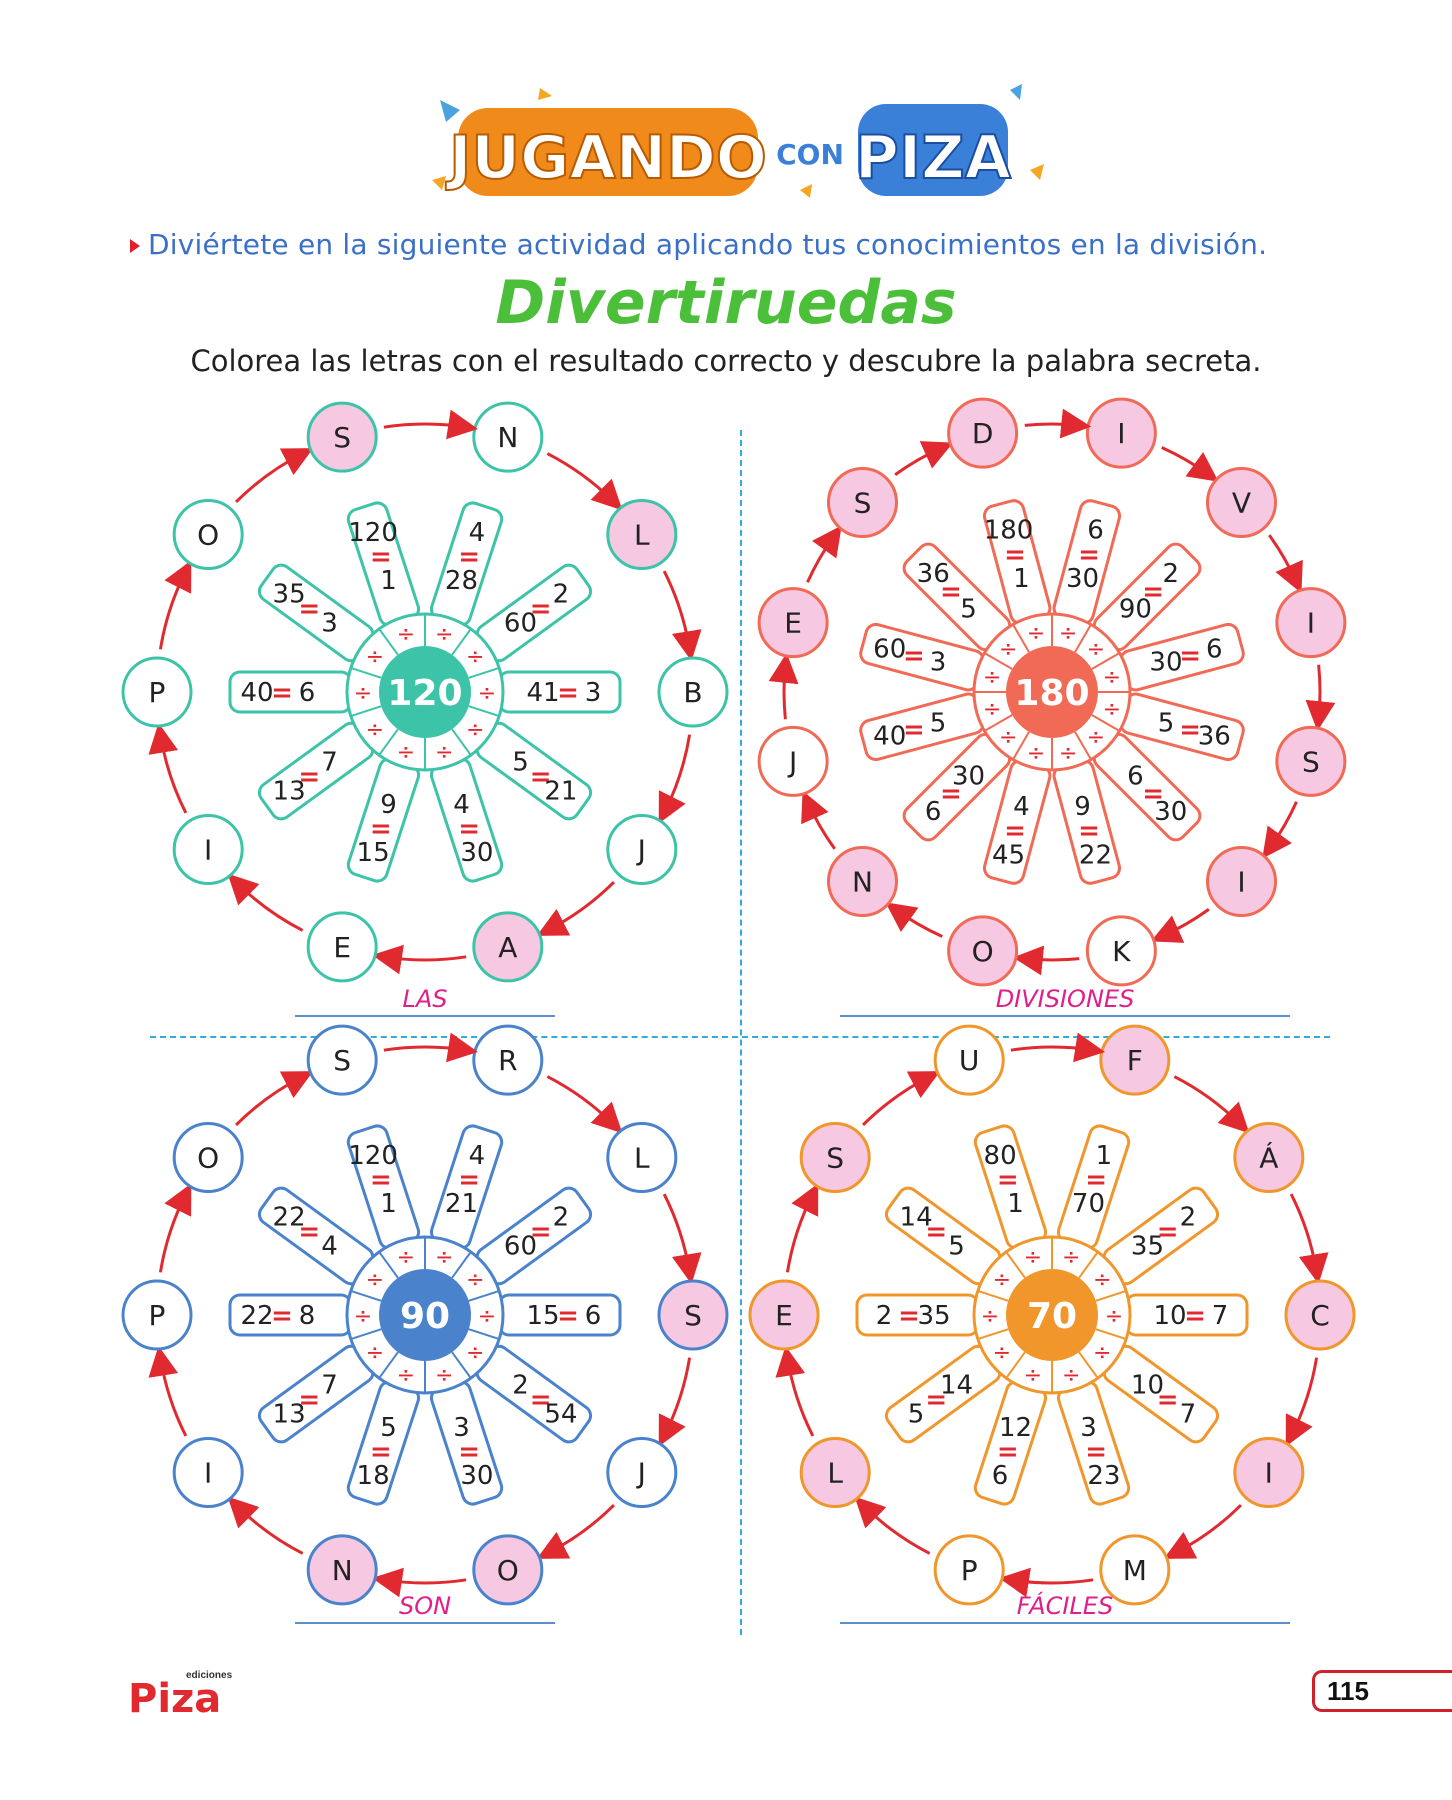 This screenshot has height=1800, width=1452. Describe the element at coordinates (956, 1385) in the screenshot. I see `divisor-value: 14` at that location.